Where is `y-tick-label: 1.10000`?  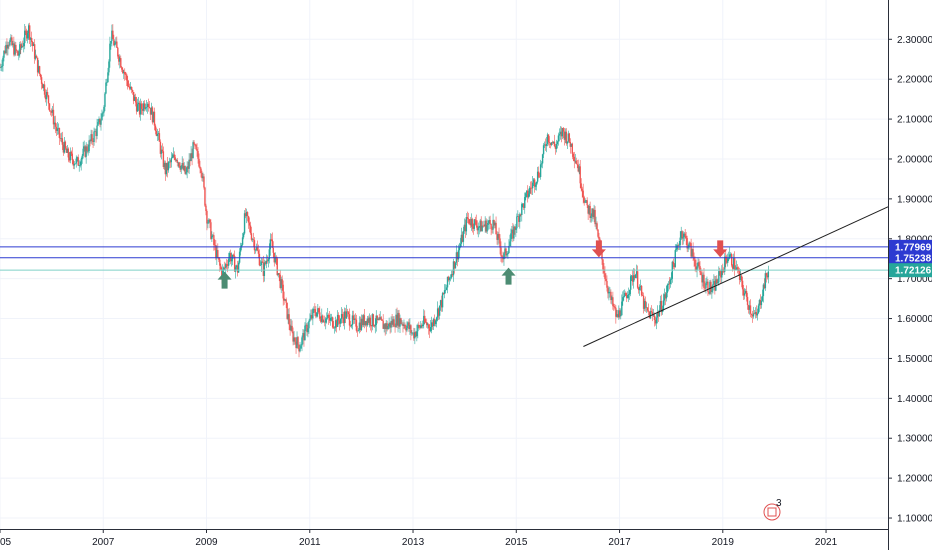 y-tick-label: 1.10000 is located at coordinates (914, 519).